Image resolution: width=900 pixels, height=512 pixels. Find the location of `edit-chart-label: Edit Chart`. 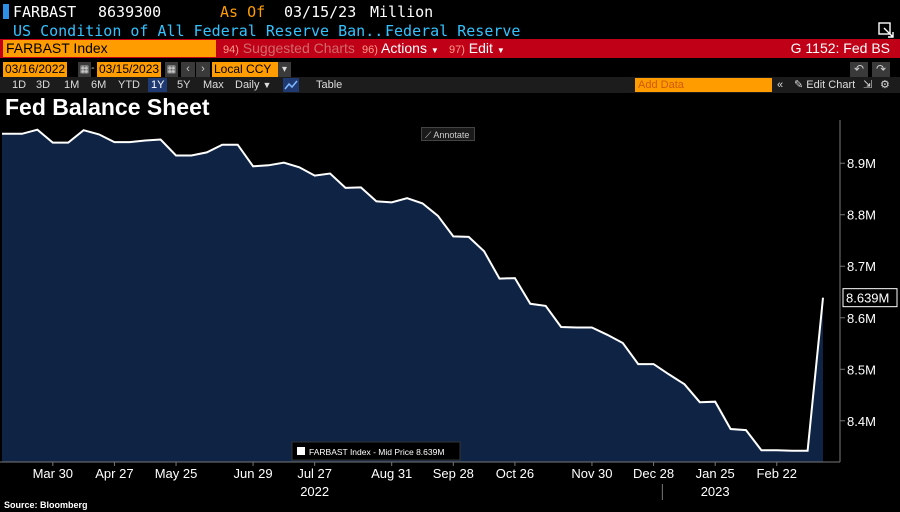

edit-chart-label: Edit Chart is located at coordinates (831, 85).